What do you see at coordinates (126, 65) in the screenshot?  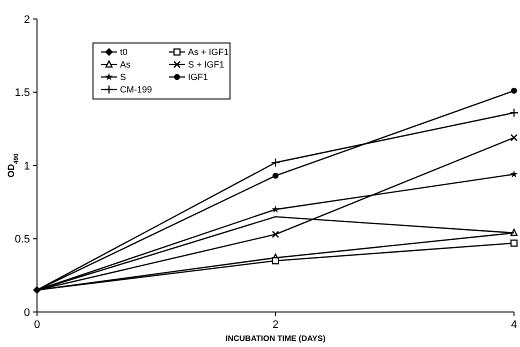 I see `legend-label: As` at bounding box center [126, 65].